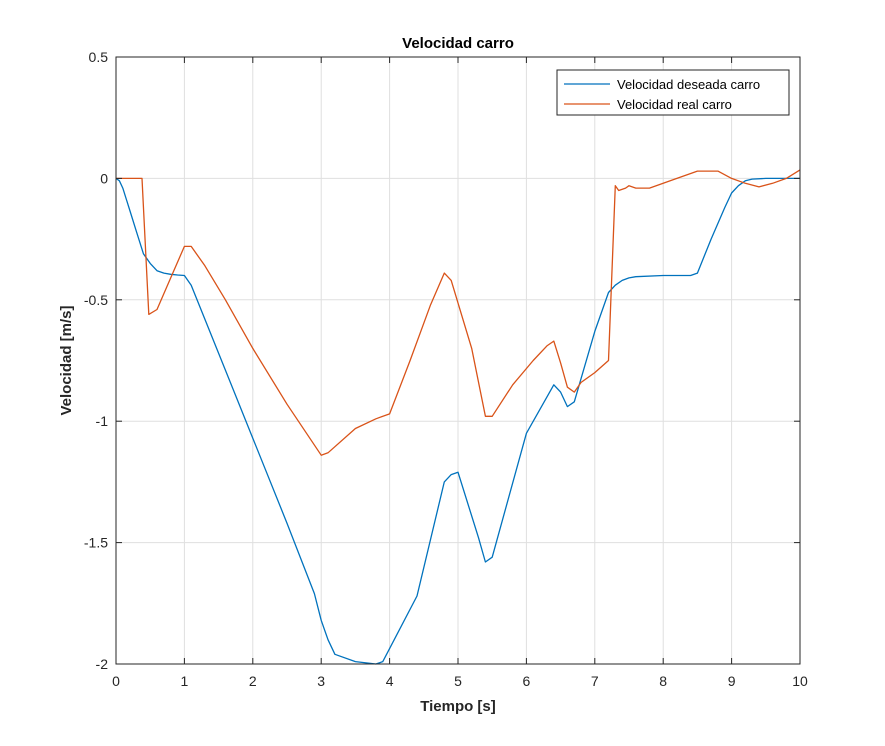 This screenshot has height=746, width=885. Describe the element at coordinates (96, 300) in the screenshot. I see `y-tick-label: -0.5` at that location.